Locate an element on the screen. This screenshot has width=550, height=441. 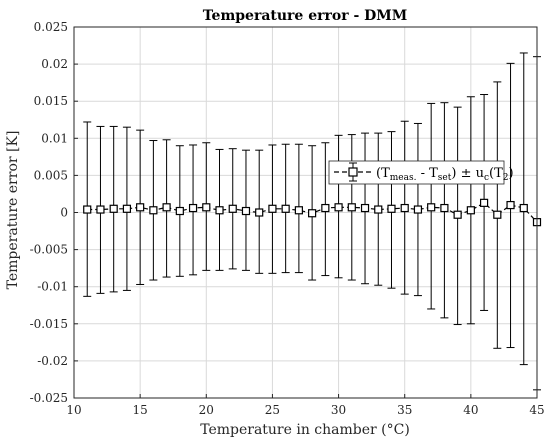
x-tick-label: 35 is located at coordinates (404, 410).